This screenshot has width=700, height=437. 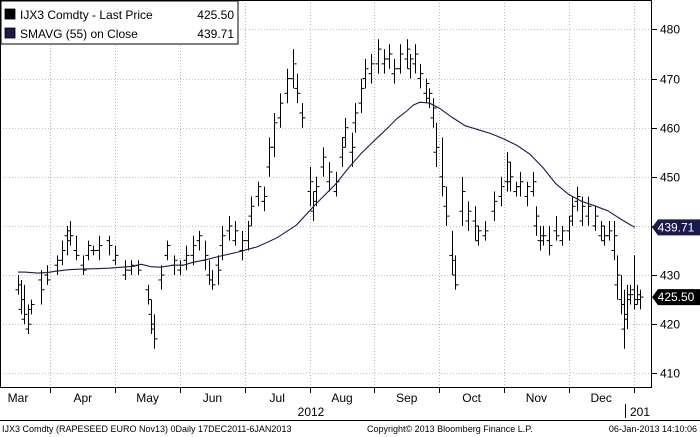 I want to click on y-tick-label: 410, so click(x=670, y=374).